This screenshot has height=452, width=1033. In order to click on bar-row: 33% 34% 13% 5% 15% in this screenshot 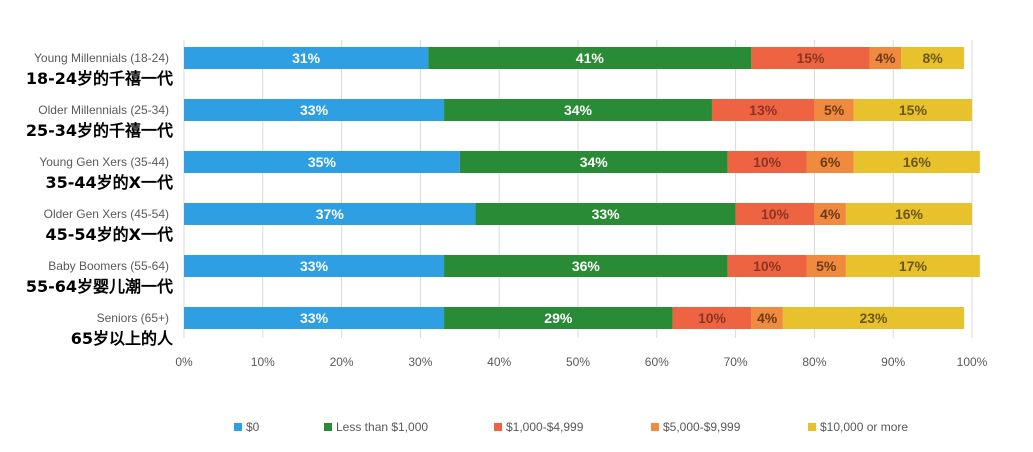, I will do `click(578, 110)`.